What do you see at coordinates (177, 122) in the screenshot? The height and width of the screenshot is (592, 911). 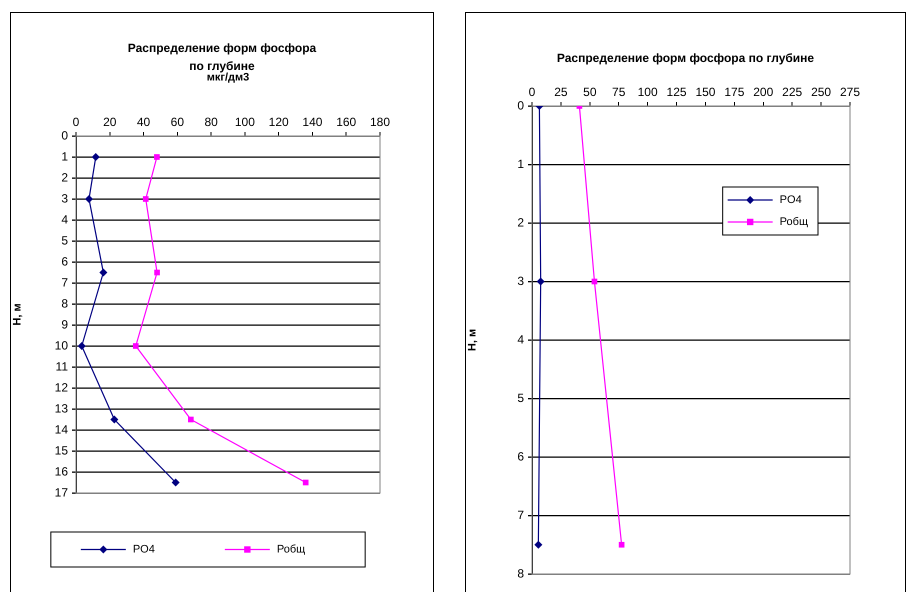 I see `x-tick-label: 60` at bounding box center [177, 122].